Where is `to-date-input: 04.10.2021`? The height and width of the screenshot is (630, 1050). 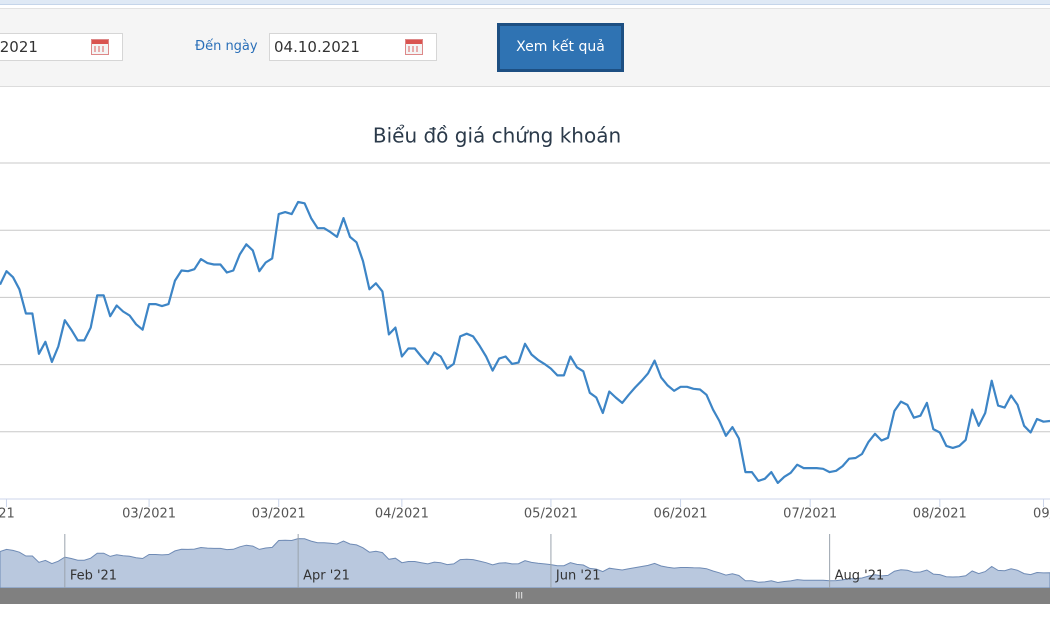
to-date-input: 04.10.2021 is located at coordinates (353, 47).